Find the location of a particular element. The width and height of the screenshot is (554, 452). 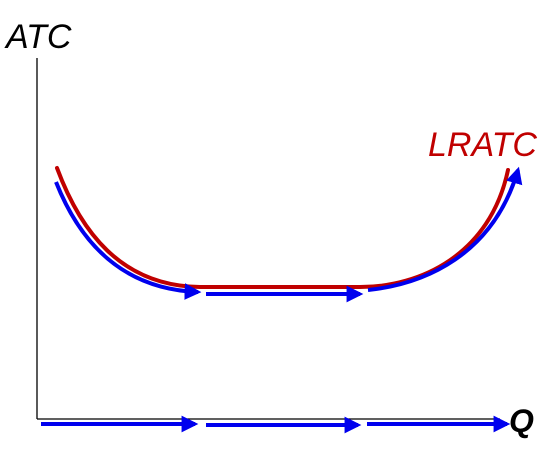

curve-arrow-decreasing-costs is located at coordinates (128, 240).